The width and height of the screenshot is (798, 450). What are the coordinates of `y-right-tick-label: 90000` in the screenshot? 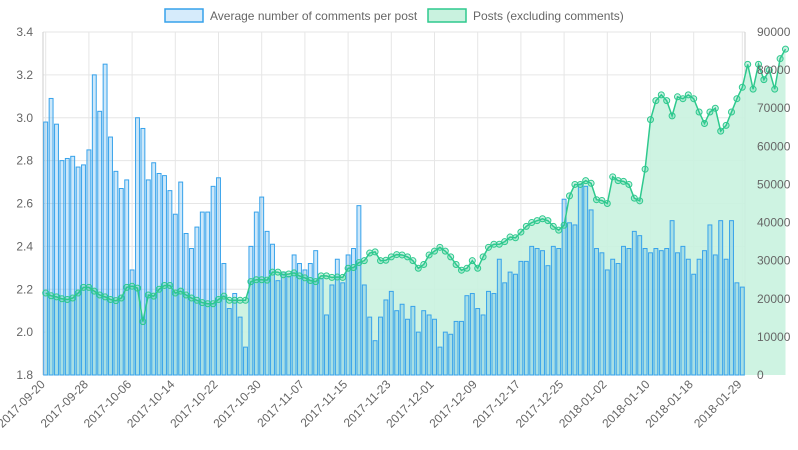 It's located at (774, 32).